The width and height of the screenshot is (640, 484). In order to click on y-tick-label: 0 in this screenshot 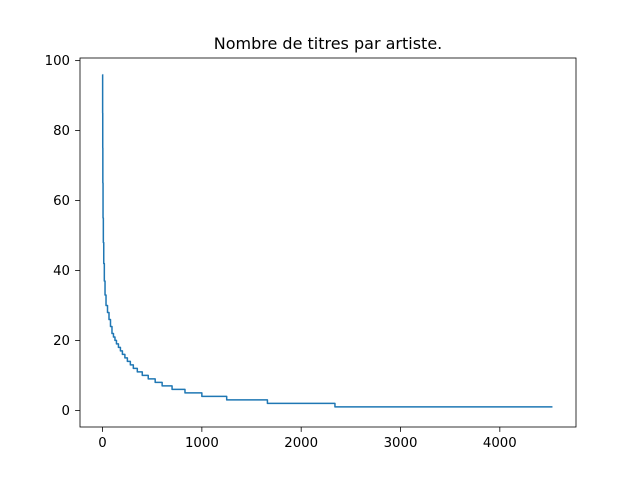, I will do `click(66, 411)`.